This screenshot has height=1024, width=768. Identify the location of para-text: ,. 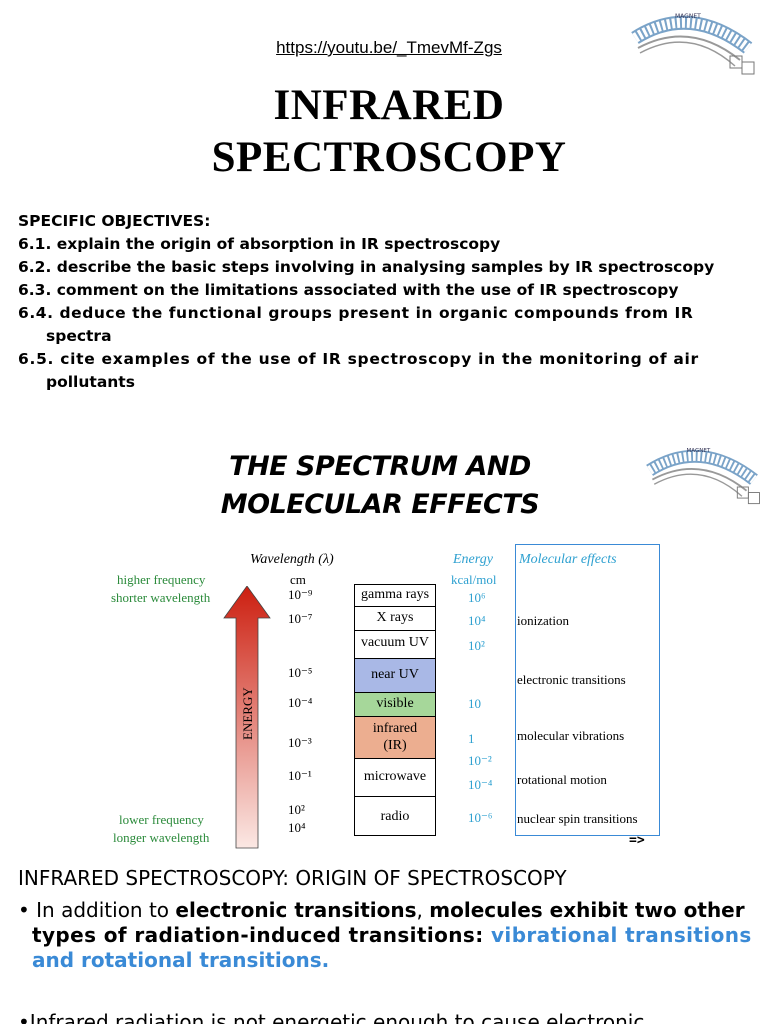
(423, 910).